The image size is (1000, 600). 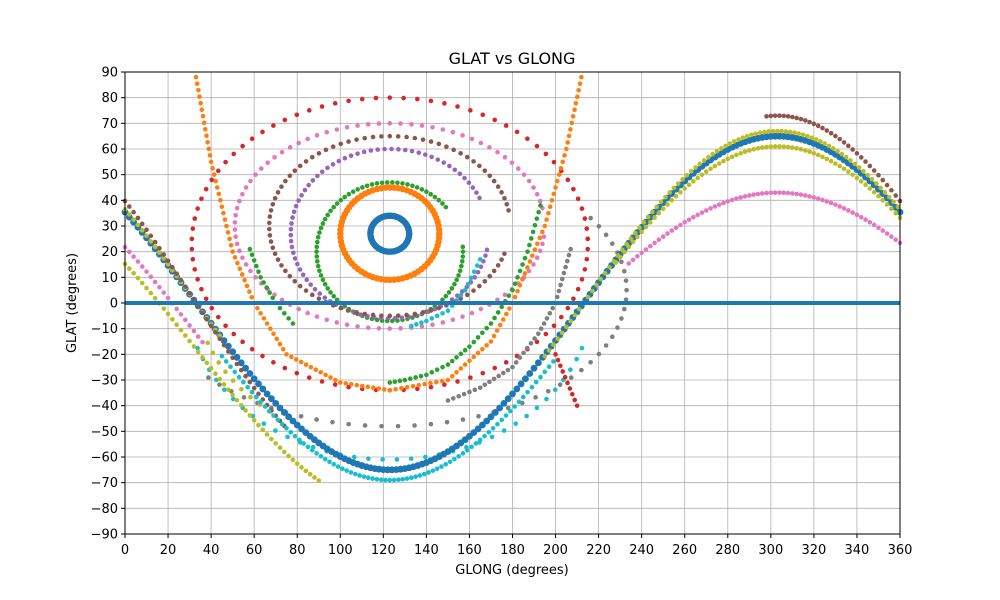 I want to click on y-tick-label: −30, so click(x=104, y=381).